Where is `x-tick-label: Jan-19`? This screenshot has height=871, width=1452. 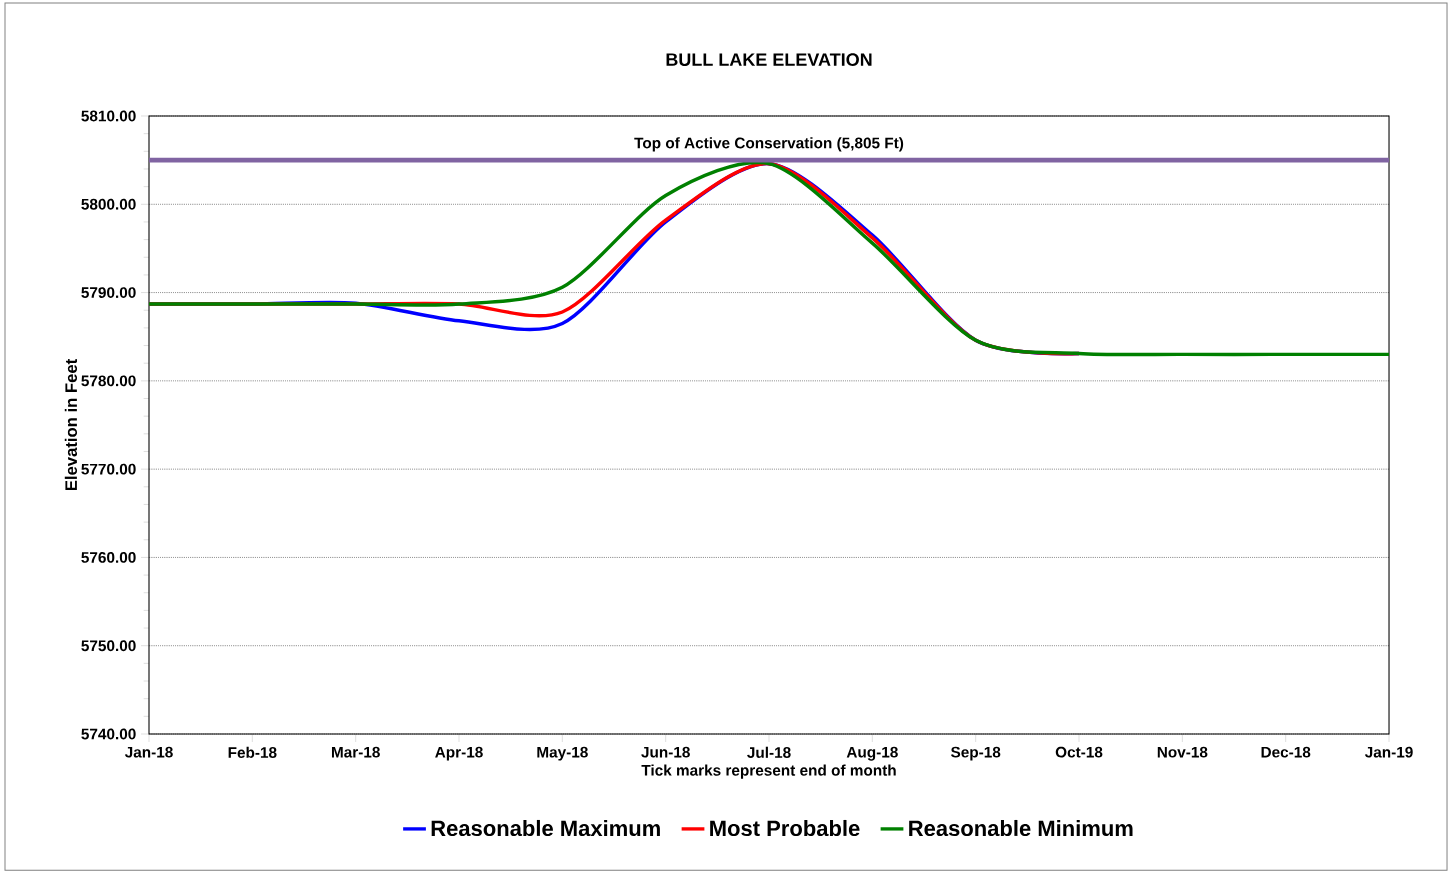 x-tick-label: Jan-19 is located at coordinates (1388, 752).